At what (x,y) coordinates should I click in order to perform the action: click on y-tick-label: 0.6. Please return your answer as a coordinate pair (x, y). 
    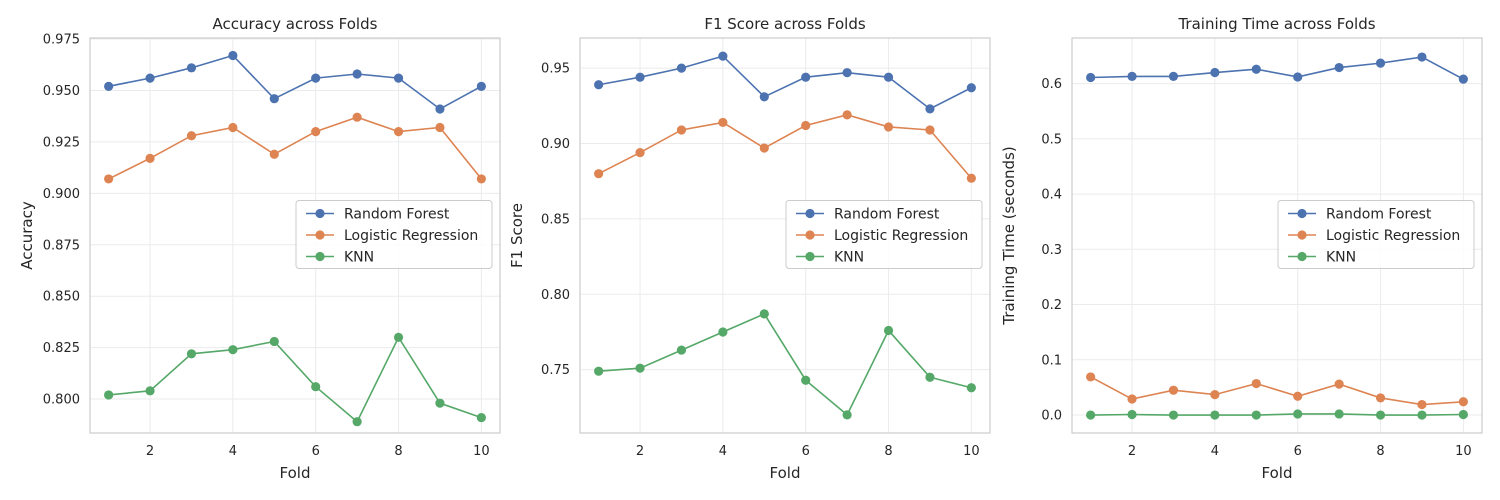
    Looking at the image, I should click on (1051, 84).